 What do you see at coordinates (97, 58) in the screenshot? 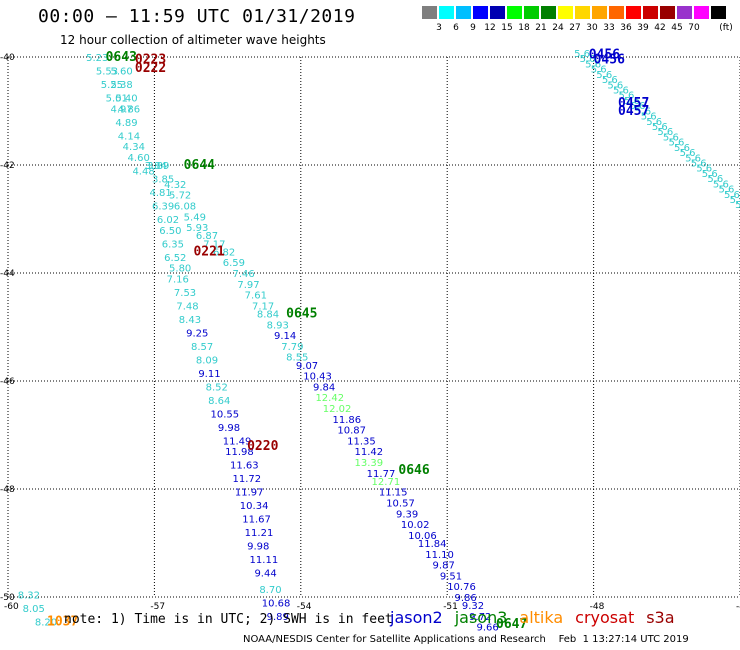
I see `wave-height-label: 5.23` at bounding box center [97, 58].